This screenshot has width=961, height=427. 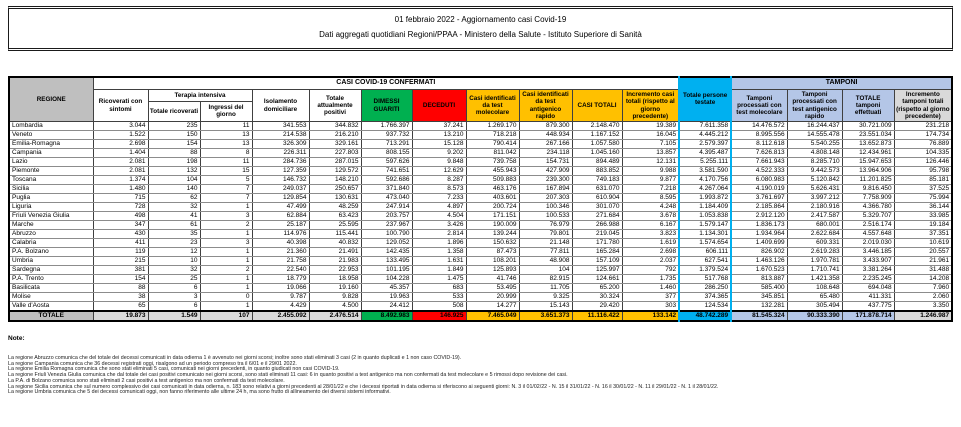 What do you see at coordinates (597, 306) in the screenshot?
I see `data-cell: 29.420` at bounding box center [597, 306].